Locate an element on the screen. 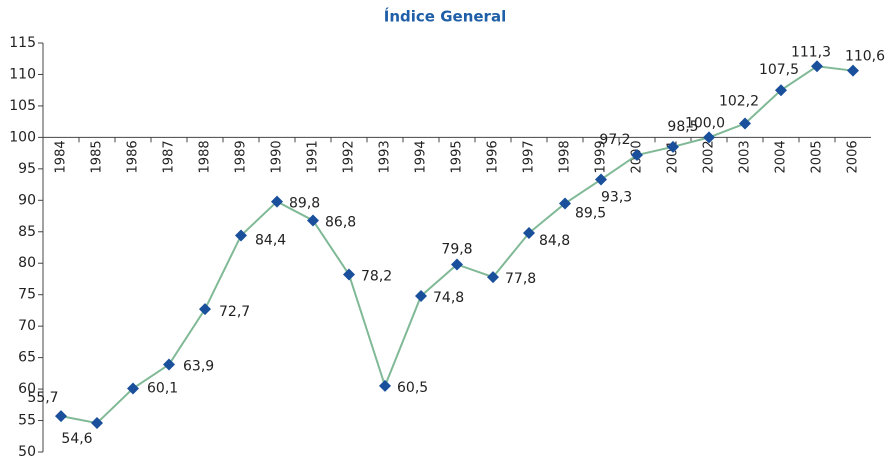  data-label: 60,1 is located at coordinates (162, 388).